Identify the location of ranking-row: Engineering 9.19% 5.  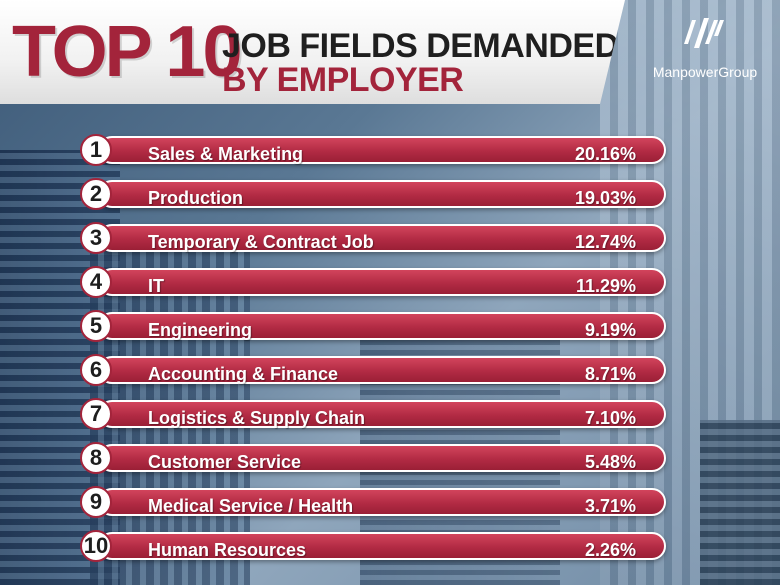
(374, 326).